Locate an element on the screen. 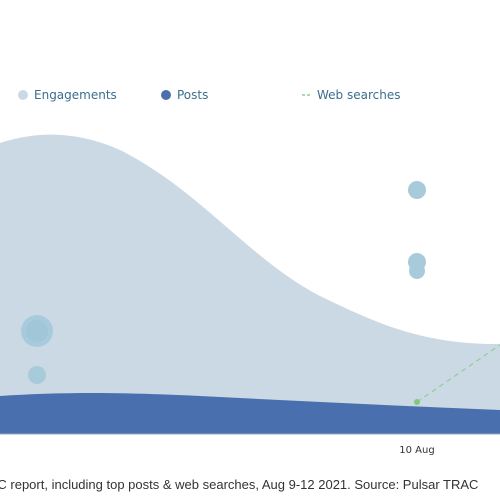  legend-label-engagements: Engagements is located at coordinates (75, 95).